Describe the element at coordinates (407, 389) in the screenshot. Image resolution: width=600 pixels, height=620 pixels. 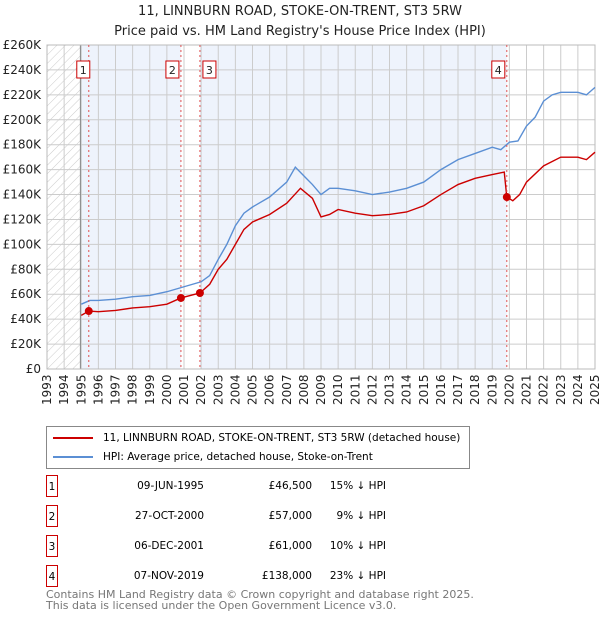
I see `x-tick-label: 2014` at that location.